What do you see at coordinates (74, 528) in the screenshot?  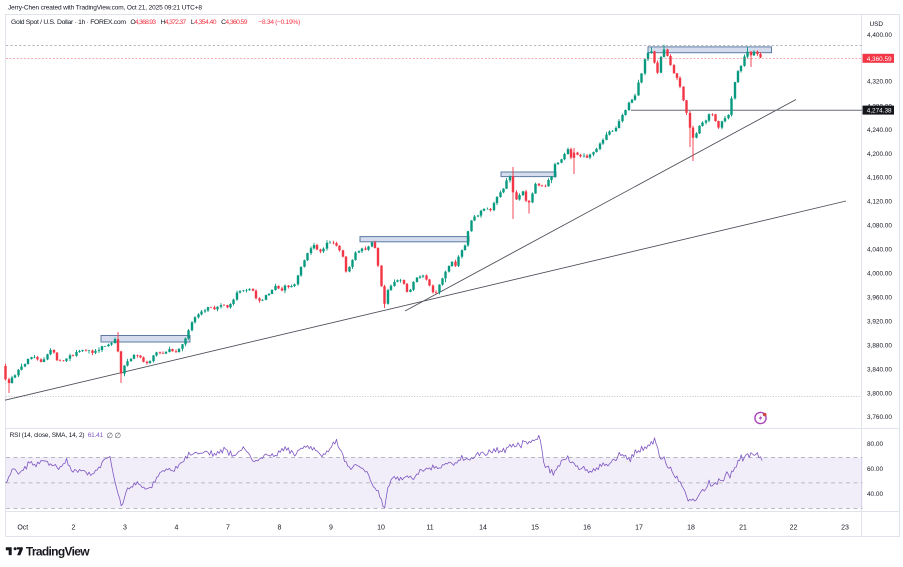 I see `svg-text: 2` at bounding box center [74, 528].